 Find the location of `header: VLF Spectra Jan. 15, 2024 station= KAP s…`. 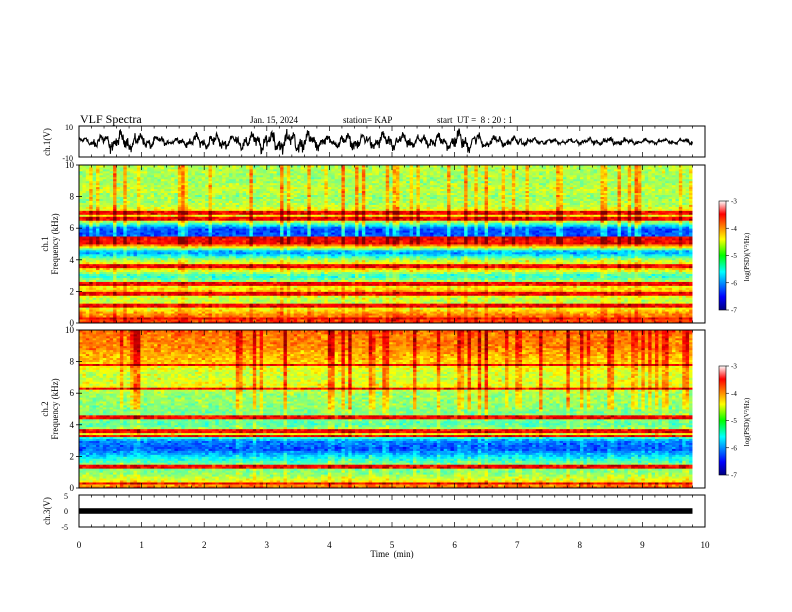

header: VLF Spectra Jan. 15, 2024 station= KAP s… is located at coordinates (296, 119).